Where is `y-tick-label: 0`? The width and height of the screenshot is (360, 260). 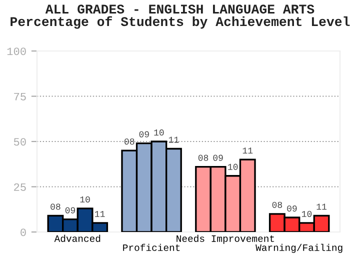 y-tick-label: 0 is located at coordinates (23, 232).